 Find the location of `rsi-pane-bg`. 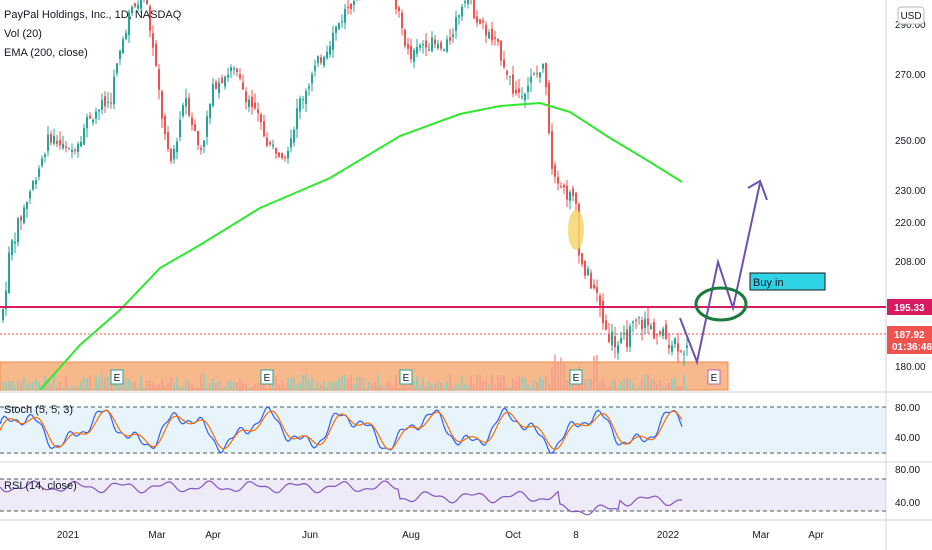

rsi-pane-bg is located at coordinates (443, 495).